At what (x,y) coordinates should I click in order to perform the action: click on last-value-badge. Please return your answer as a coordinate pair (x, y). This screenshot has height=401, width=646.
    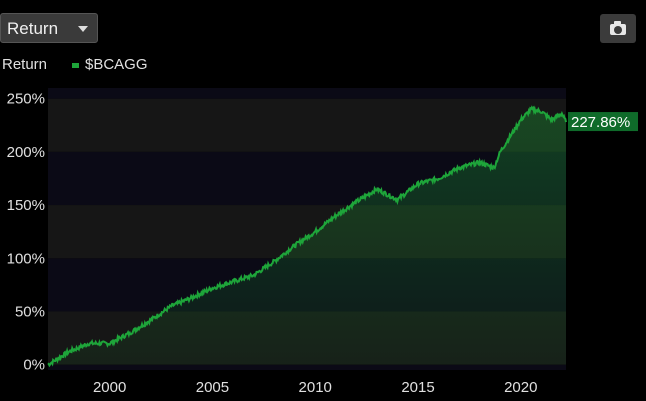
    Looking at the image, I should click on (603, 122).